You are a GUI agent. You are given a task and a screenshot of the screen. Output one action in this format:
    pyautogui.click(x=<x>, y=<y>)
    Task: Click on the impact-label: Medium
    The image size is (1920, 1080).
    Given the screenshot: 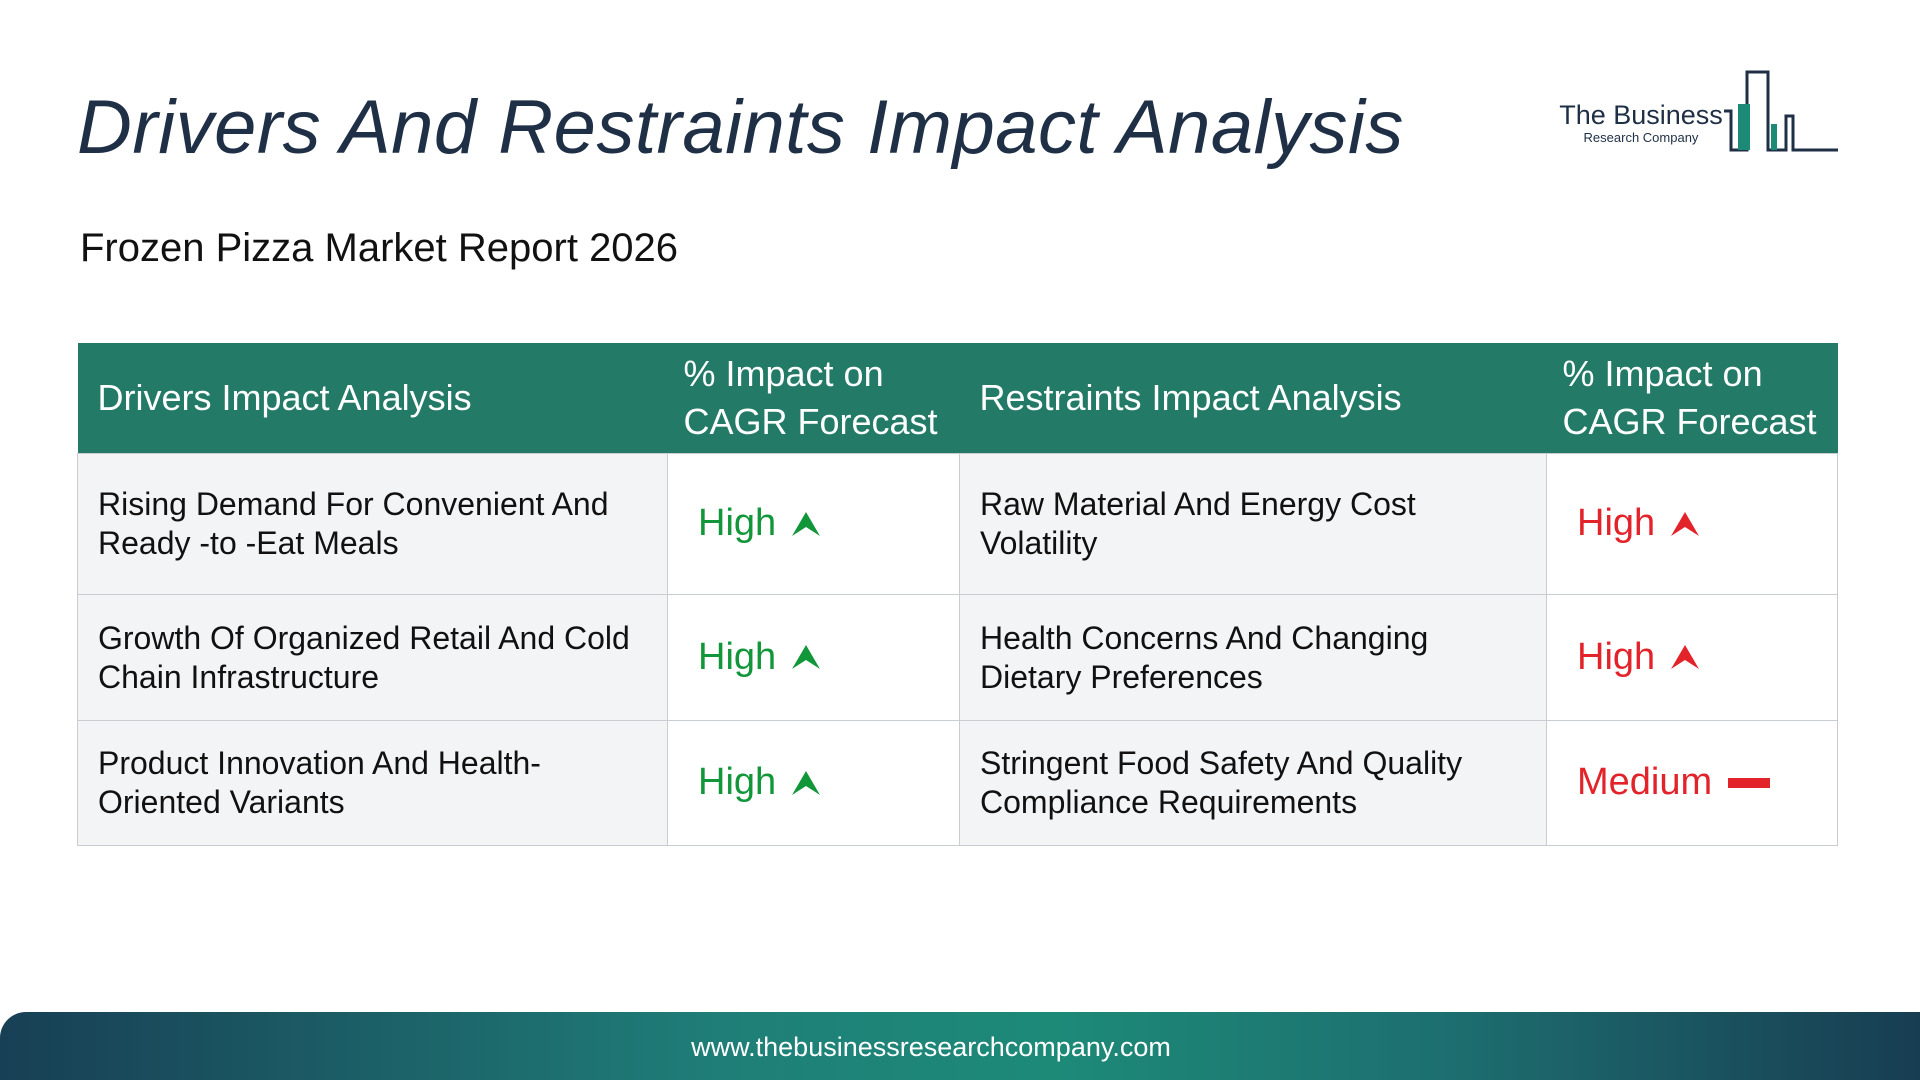 What is the action you would take?
    pyautogui.click(x=1645, y=782)
    